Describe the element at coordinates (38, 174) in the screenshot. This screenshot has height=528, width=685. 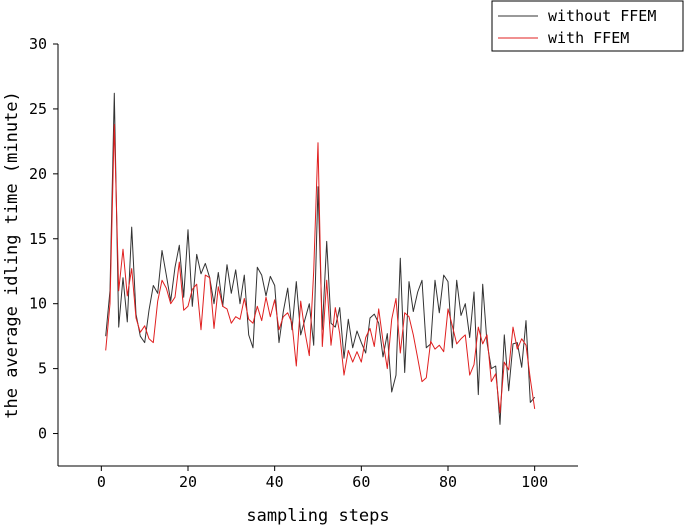
I see `y-tick-label: 20` at that location.